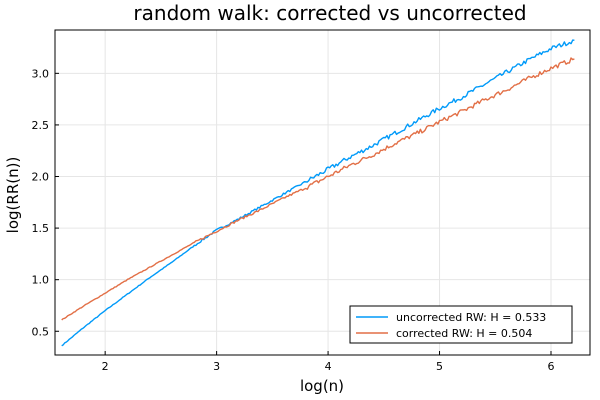 The image size is (600, 400). I want to click on y-axis-label: log(RR(n)), so click(13, 195).